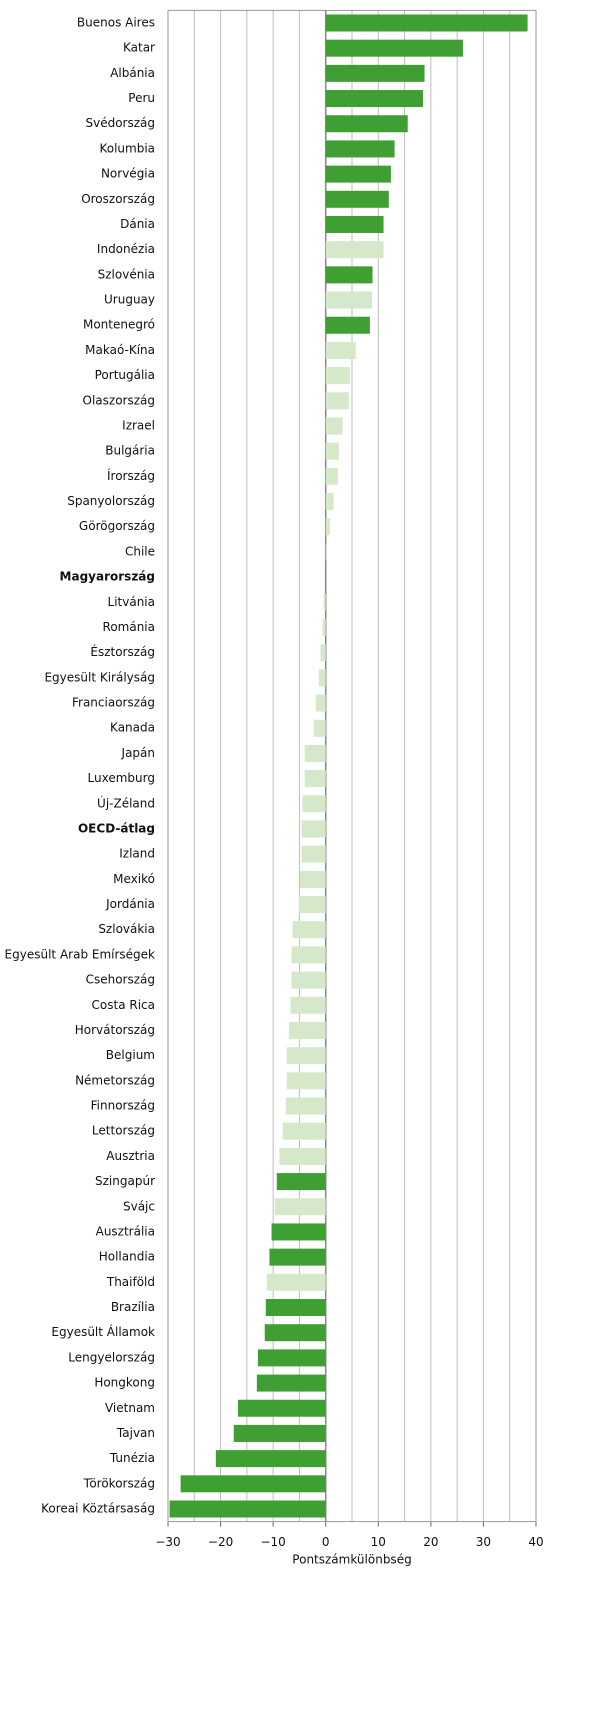  I want to click on y-tick-label: OECD-átlag, so click(116, 828).